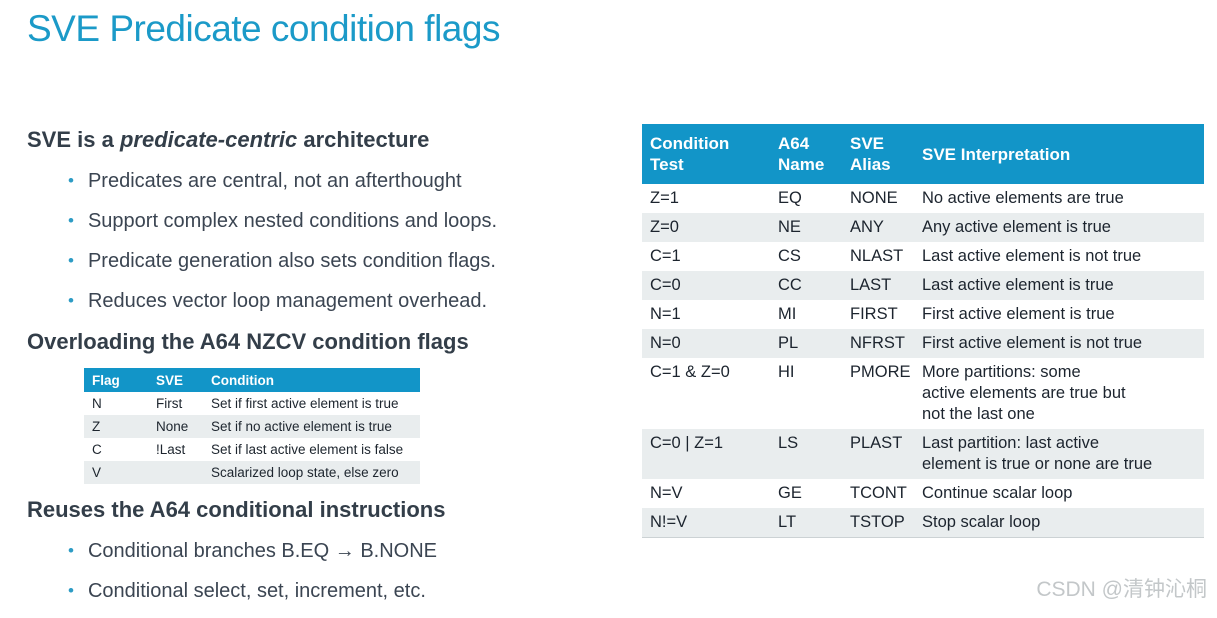 This screenshot has height=618, width=1217. I want to click on table-header-cell: SVE Alias, so click(878, 154).